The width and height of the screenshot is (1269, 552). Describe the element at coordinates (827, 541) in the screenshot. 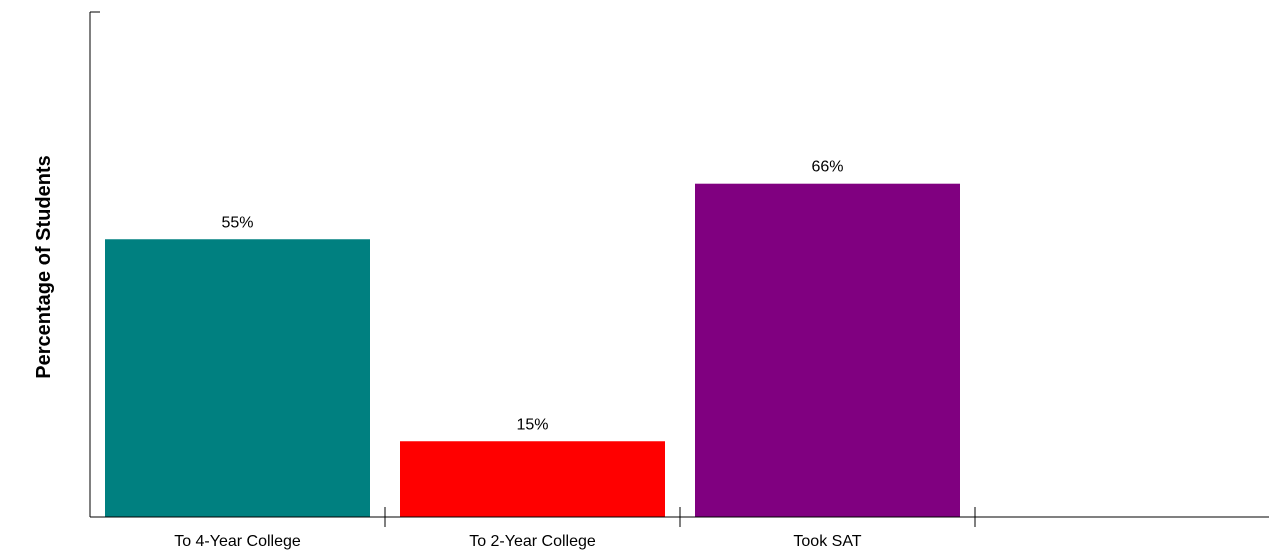

I see `x-tick-label-3: Took SAT` at that location.